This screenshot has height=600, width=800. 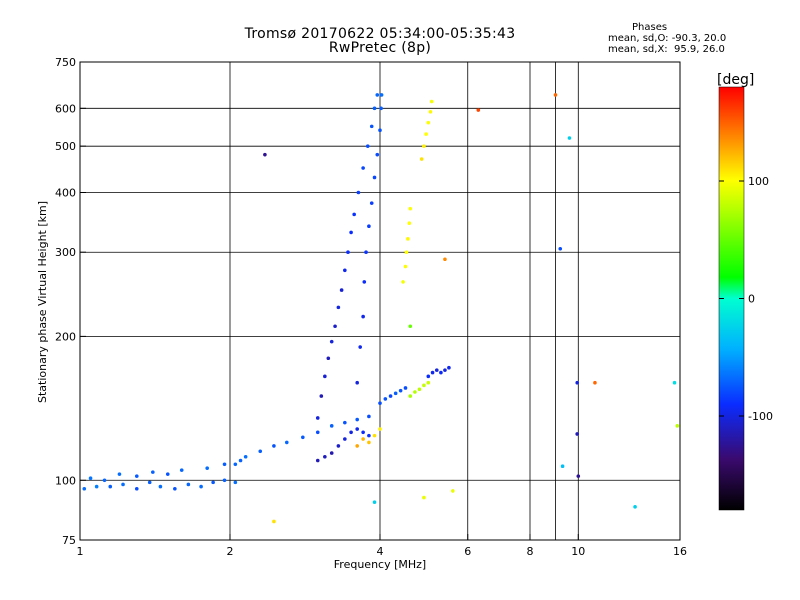 What do you see at coordinates (65, 192) in the screenshot?
I see `y-tick-label: 400` at bounding box center [65, 192].